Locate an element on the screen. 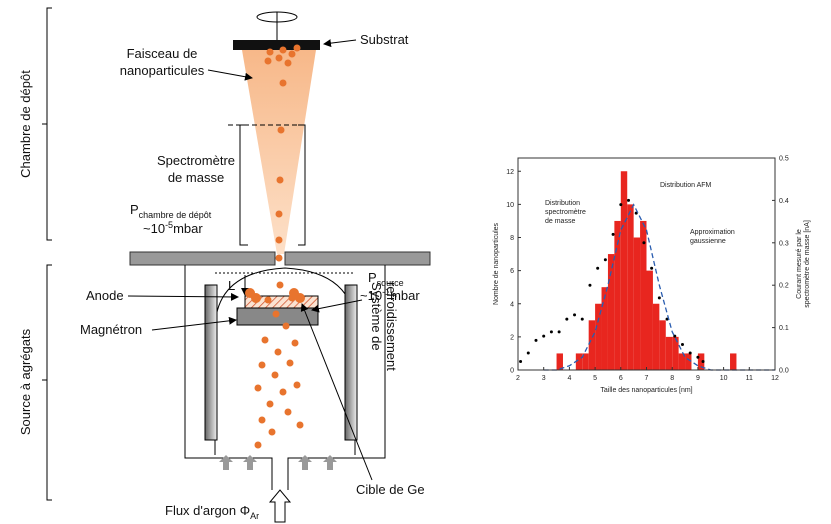 The height and width of the screenshot is (524, 831). series-label: spectromètre is located at coordinates (565, 212).